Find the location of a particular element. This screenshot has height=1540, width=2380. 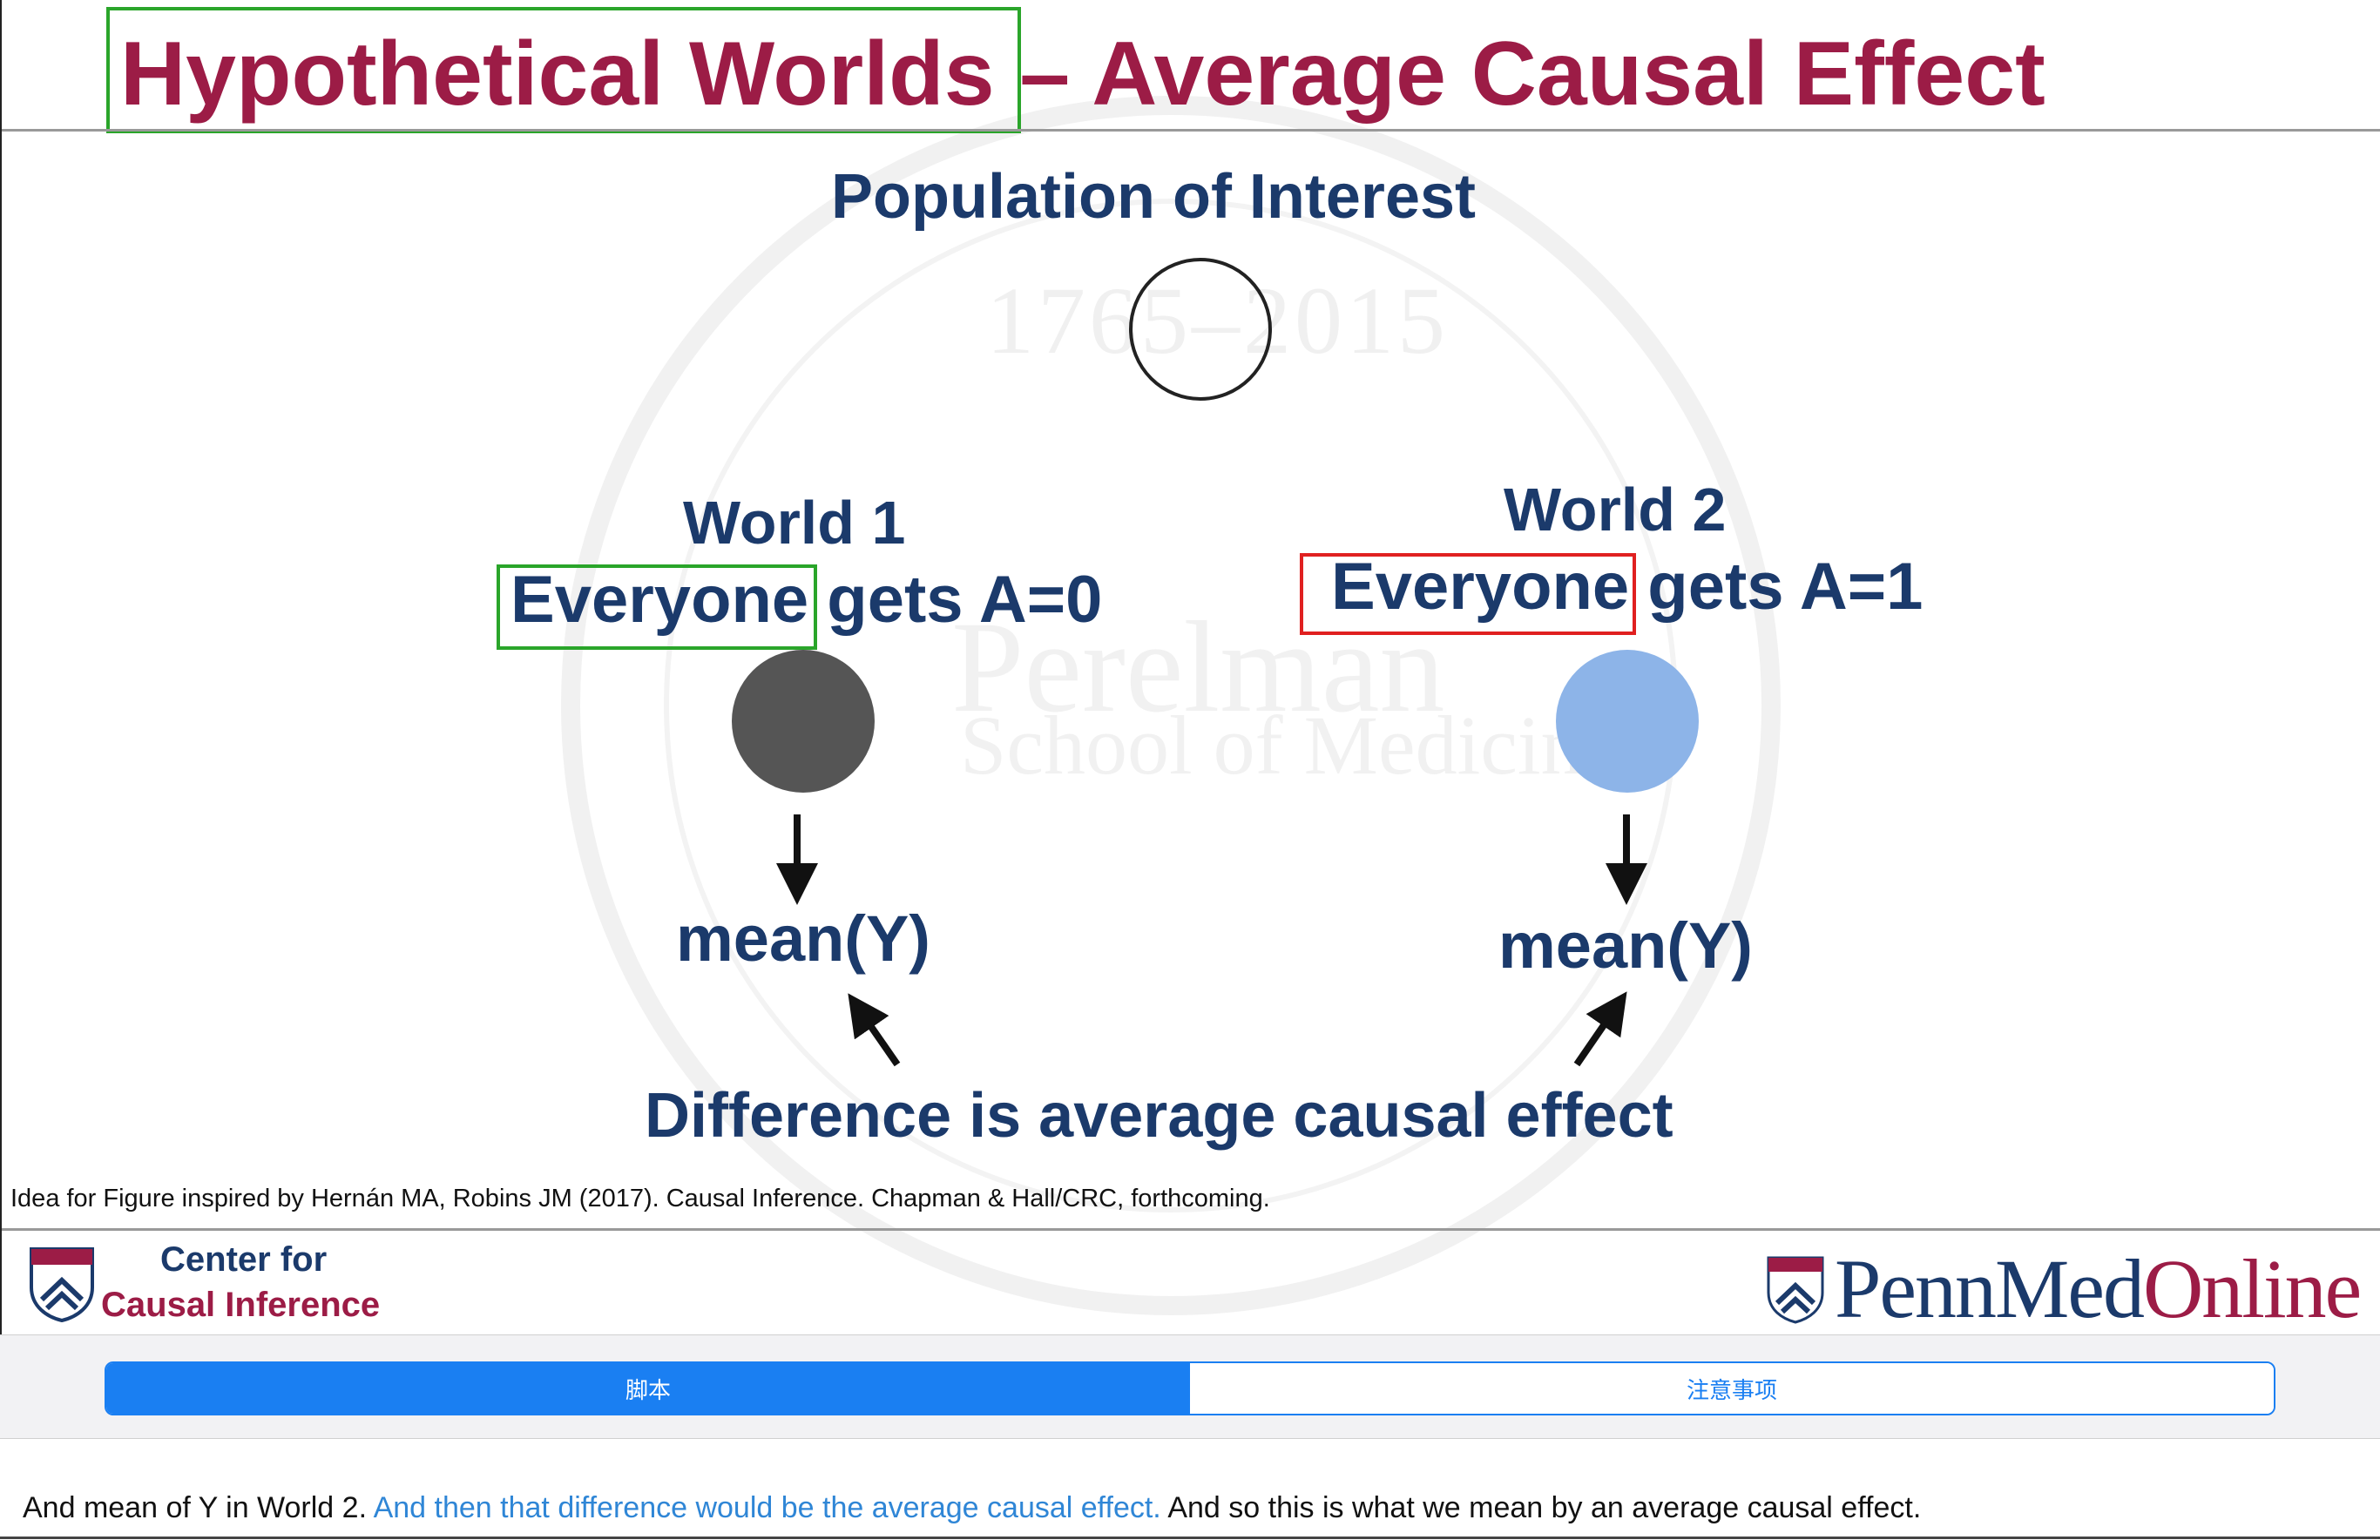

tab-bar: 脚本 注意事项 is located at coordinates (1190, 1386).